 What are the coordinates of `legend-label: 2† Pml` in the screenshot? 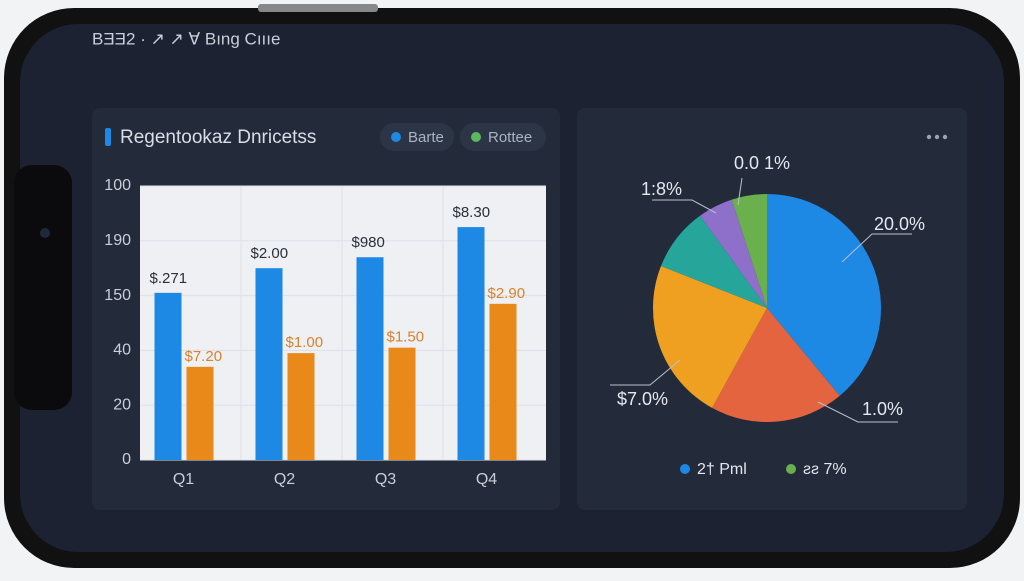 It's located at (722, 469).